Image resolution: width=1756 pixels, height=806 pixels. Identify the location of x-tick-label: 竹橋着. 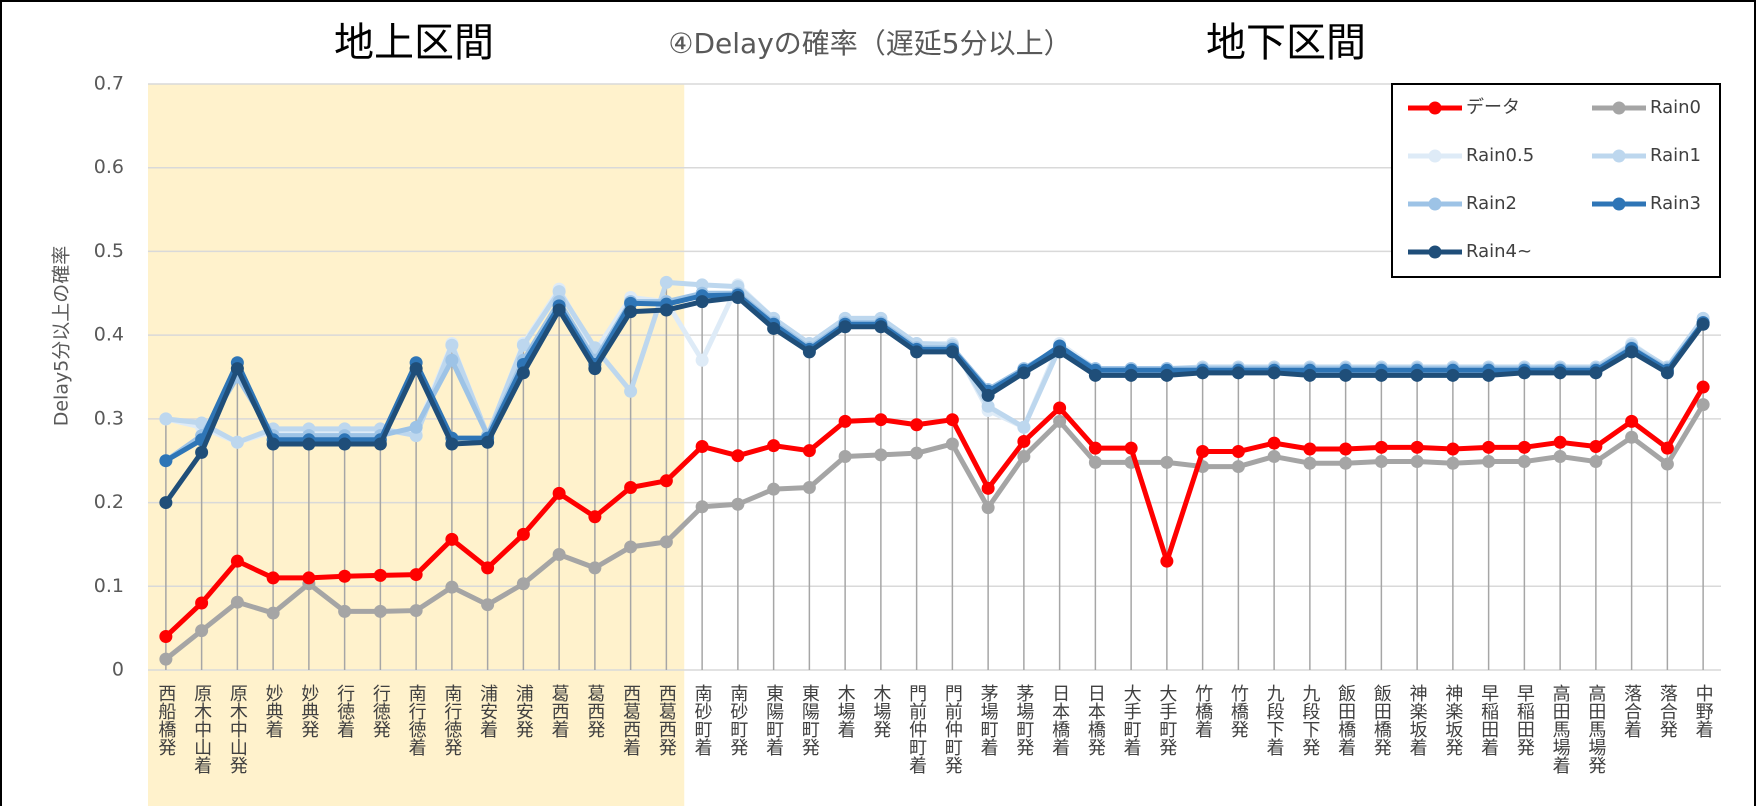
(1202, 711).